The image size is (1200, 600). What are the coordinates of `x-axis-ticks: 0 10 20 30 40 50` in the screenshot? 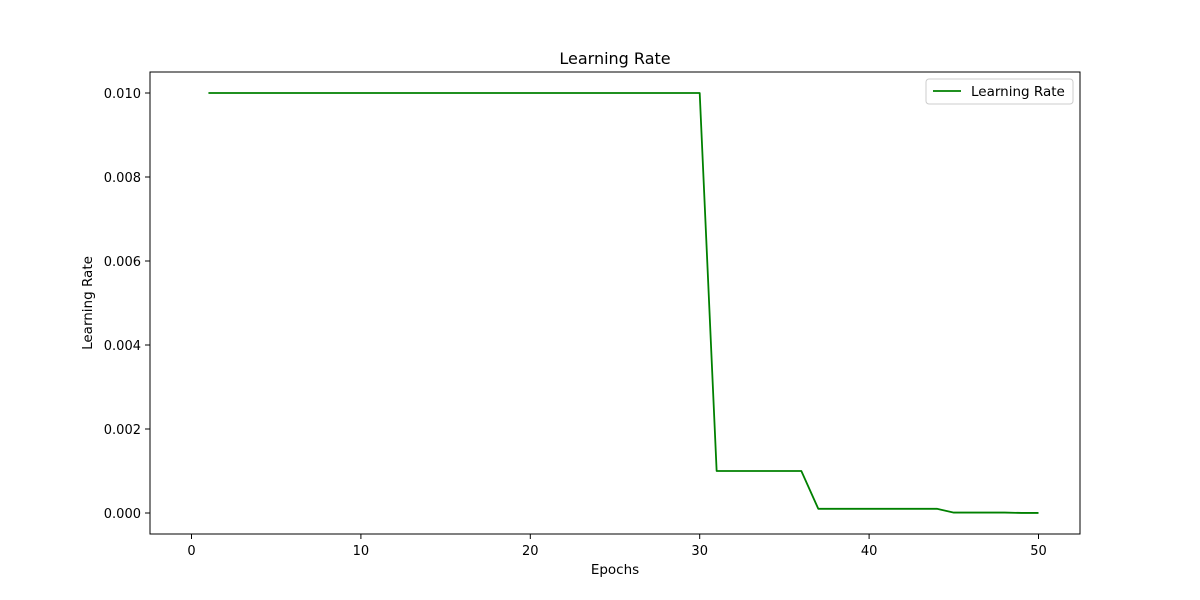 It's located at (617, 546).